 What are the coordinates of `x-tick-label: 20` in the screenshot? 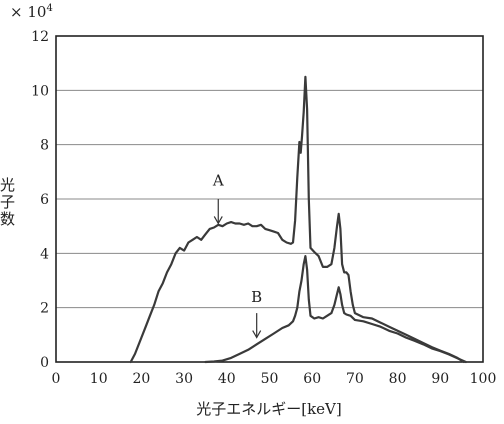 It's located at (141, 379).